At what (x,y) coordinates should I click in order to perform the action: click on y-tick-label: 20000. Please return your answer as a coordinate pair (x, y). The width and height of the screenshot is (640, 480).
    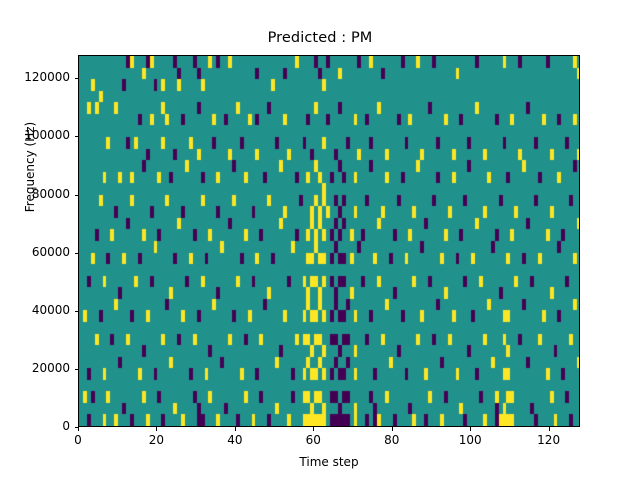
    Looking at the image, I should click on (50, 367).